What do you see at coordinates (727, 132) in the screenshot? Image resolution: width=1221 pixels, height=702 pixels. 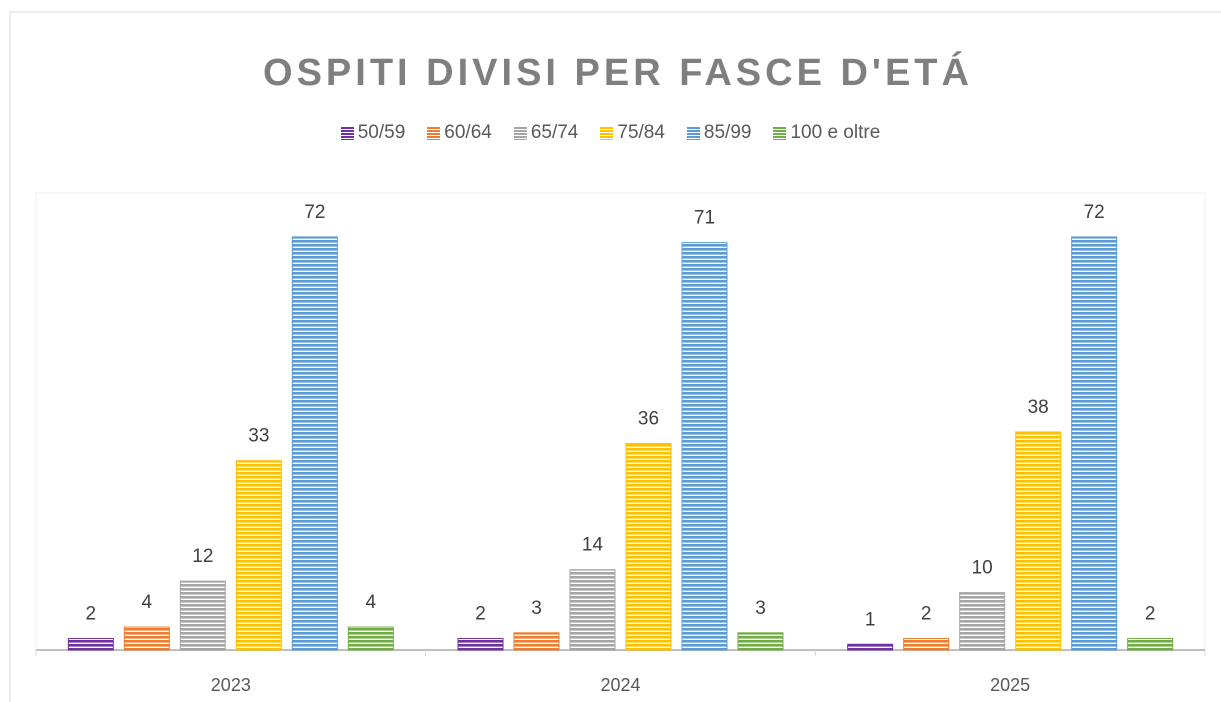 I see `legend-label: 85/99` at bounding box center [727, 132].